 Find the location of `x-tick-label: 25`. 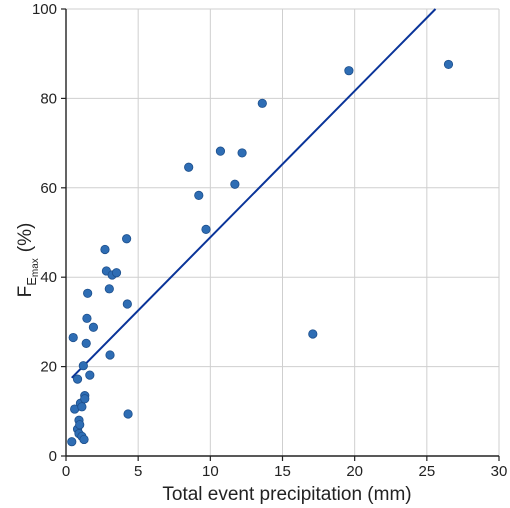

x-tick-label: 25 is located at coordinates (426, 471).